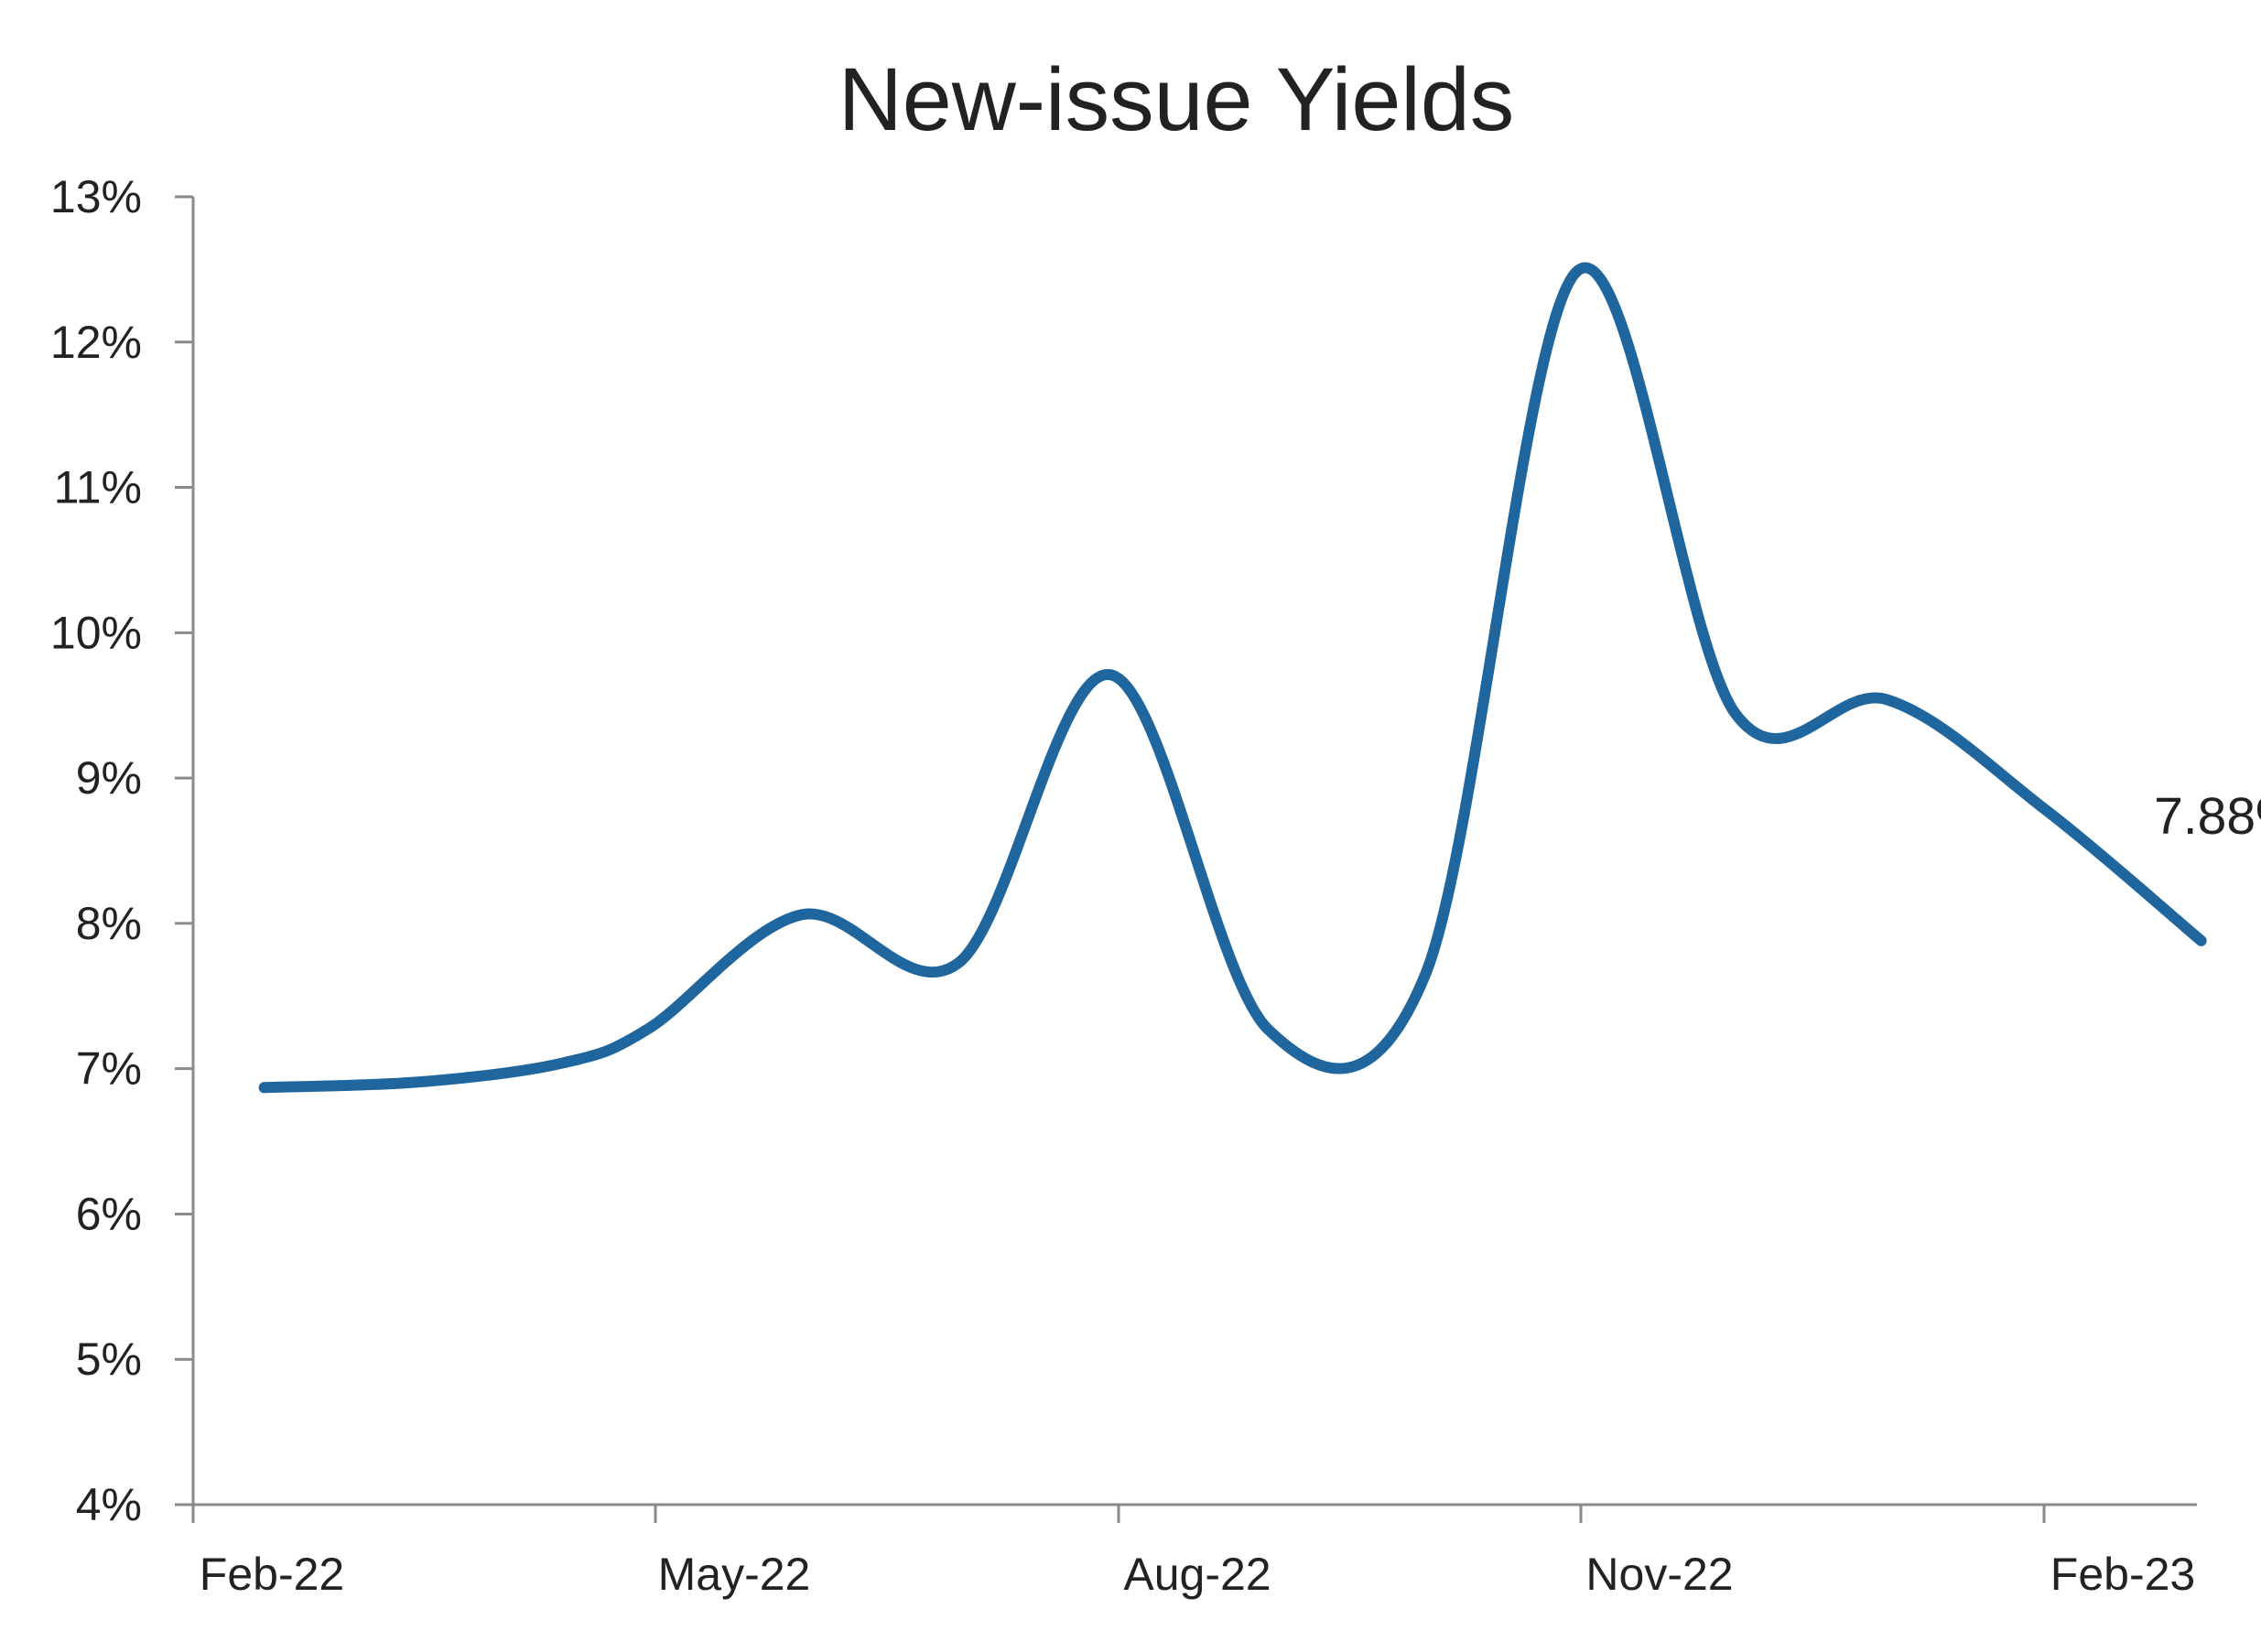  What do you see at coordinates (272, 1574) in the screenshot?
I see `x-tick-label: Feb-22` at bounding box center [272, 1574].